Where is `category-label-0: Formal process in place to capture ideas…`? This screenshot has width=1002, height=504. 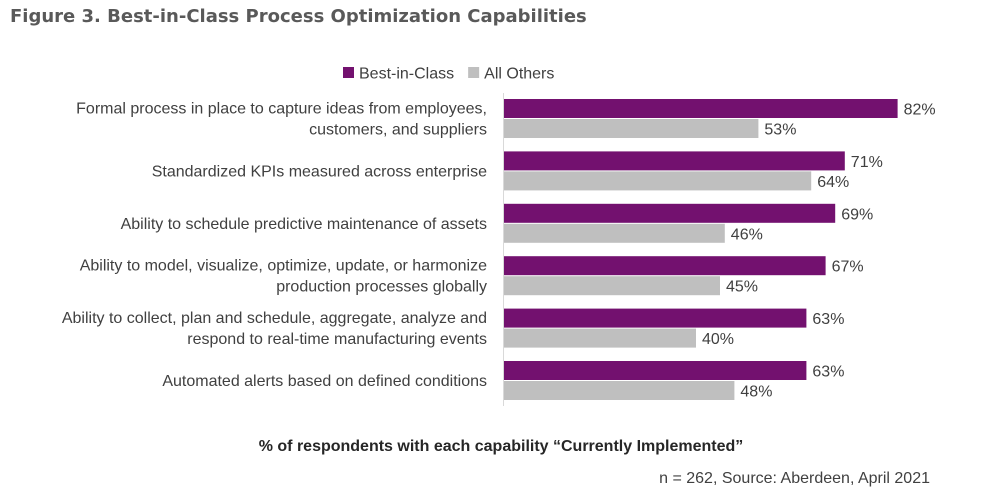 category-label-0: Formal process in place to capture ideas… is located at coordinates (281, 120).